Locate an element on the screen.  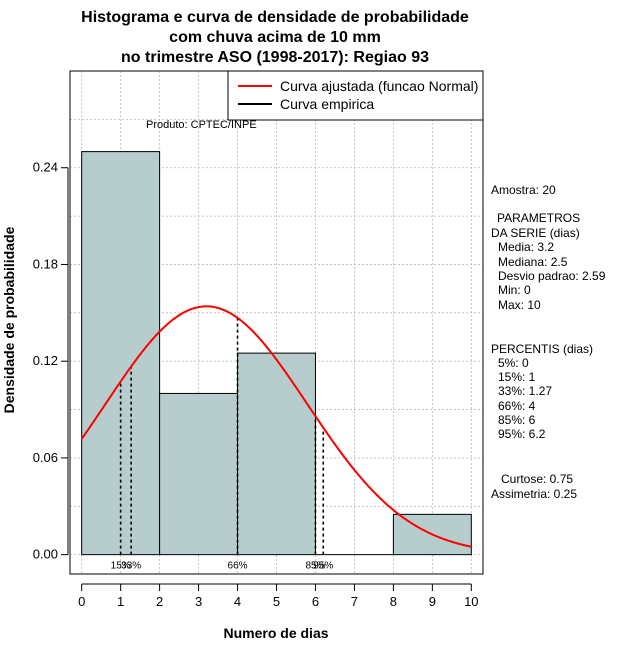
x-tick-label-5: 5 is located at coordinates (276, 601).